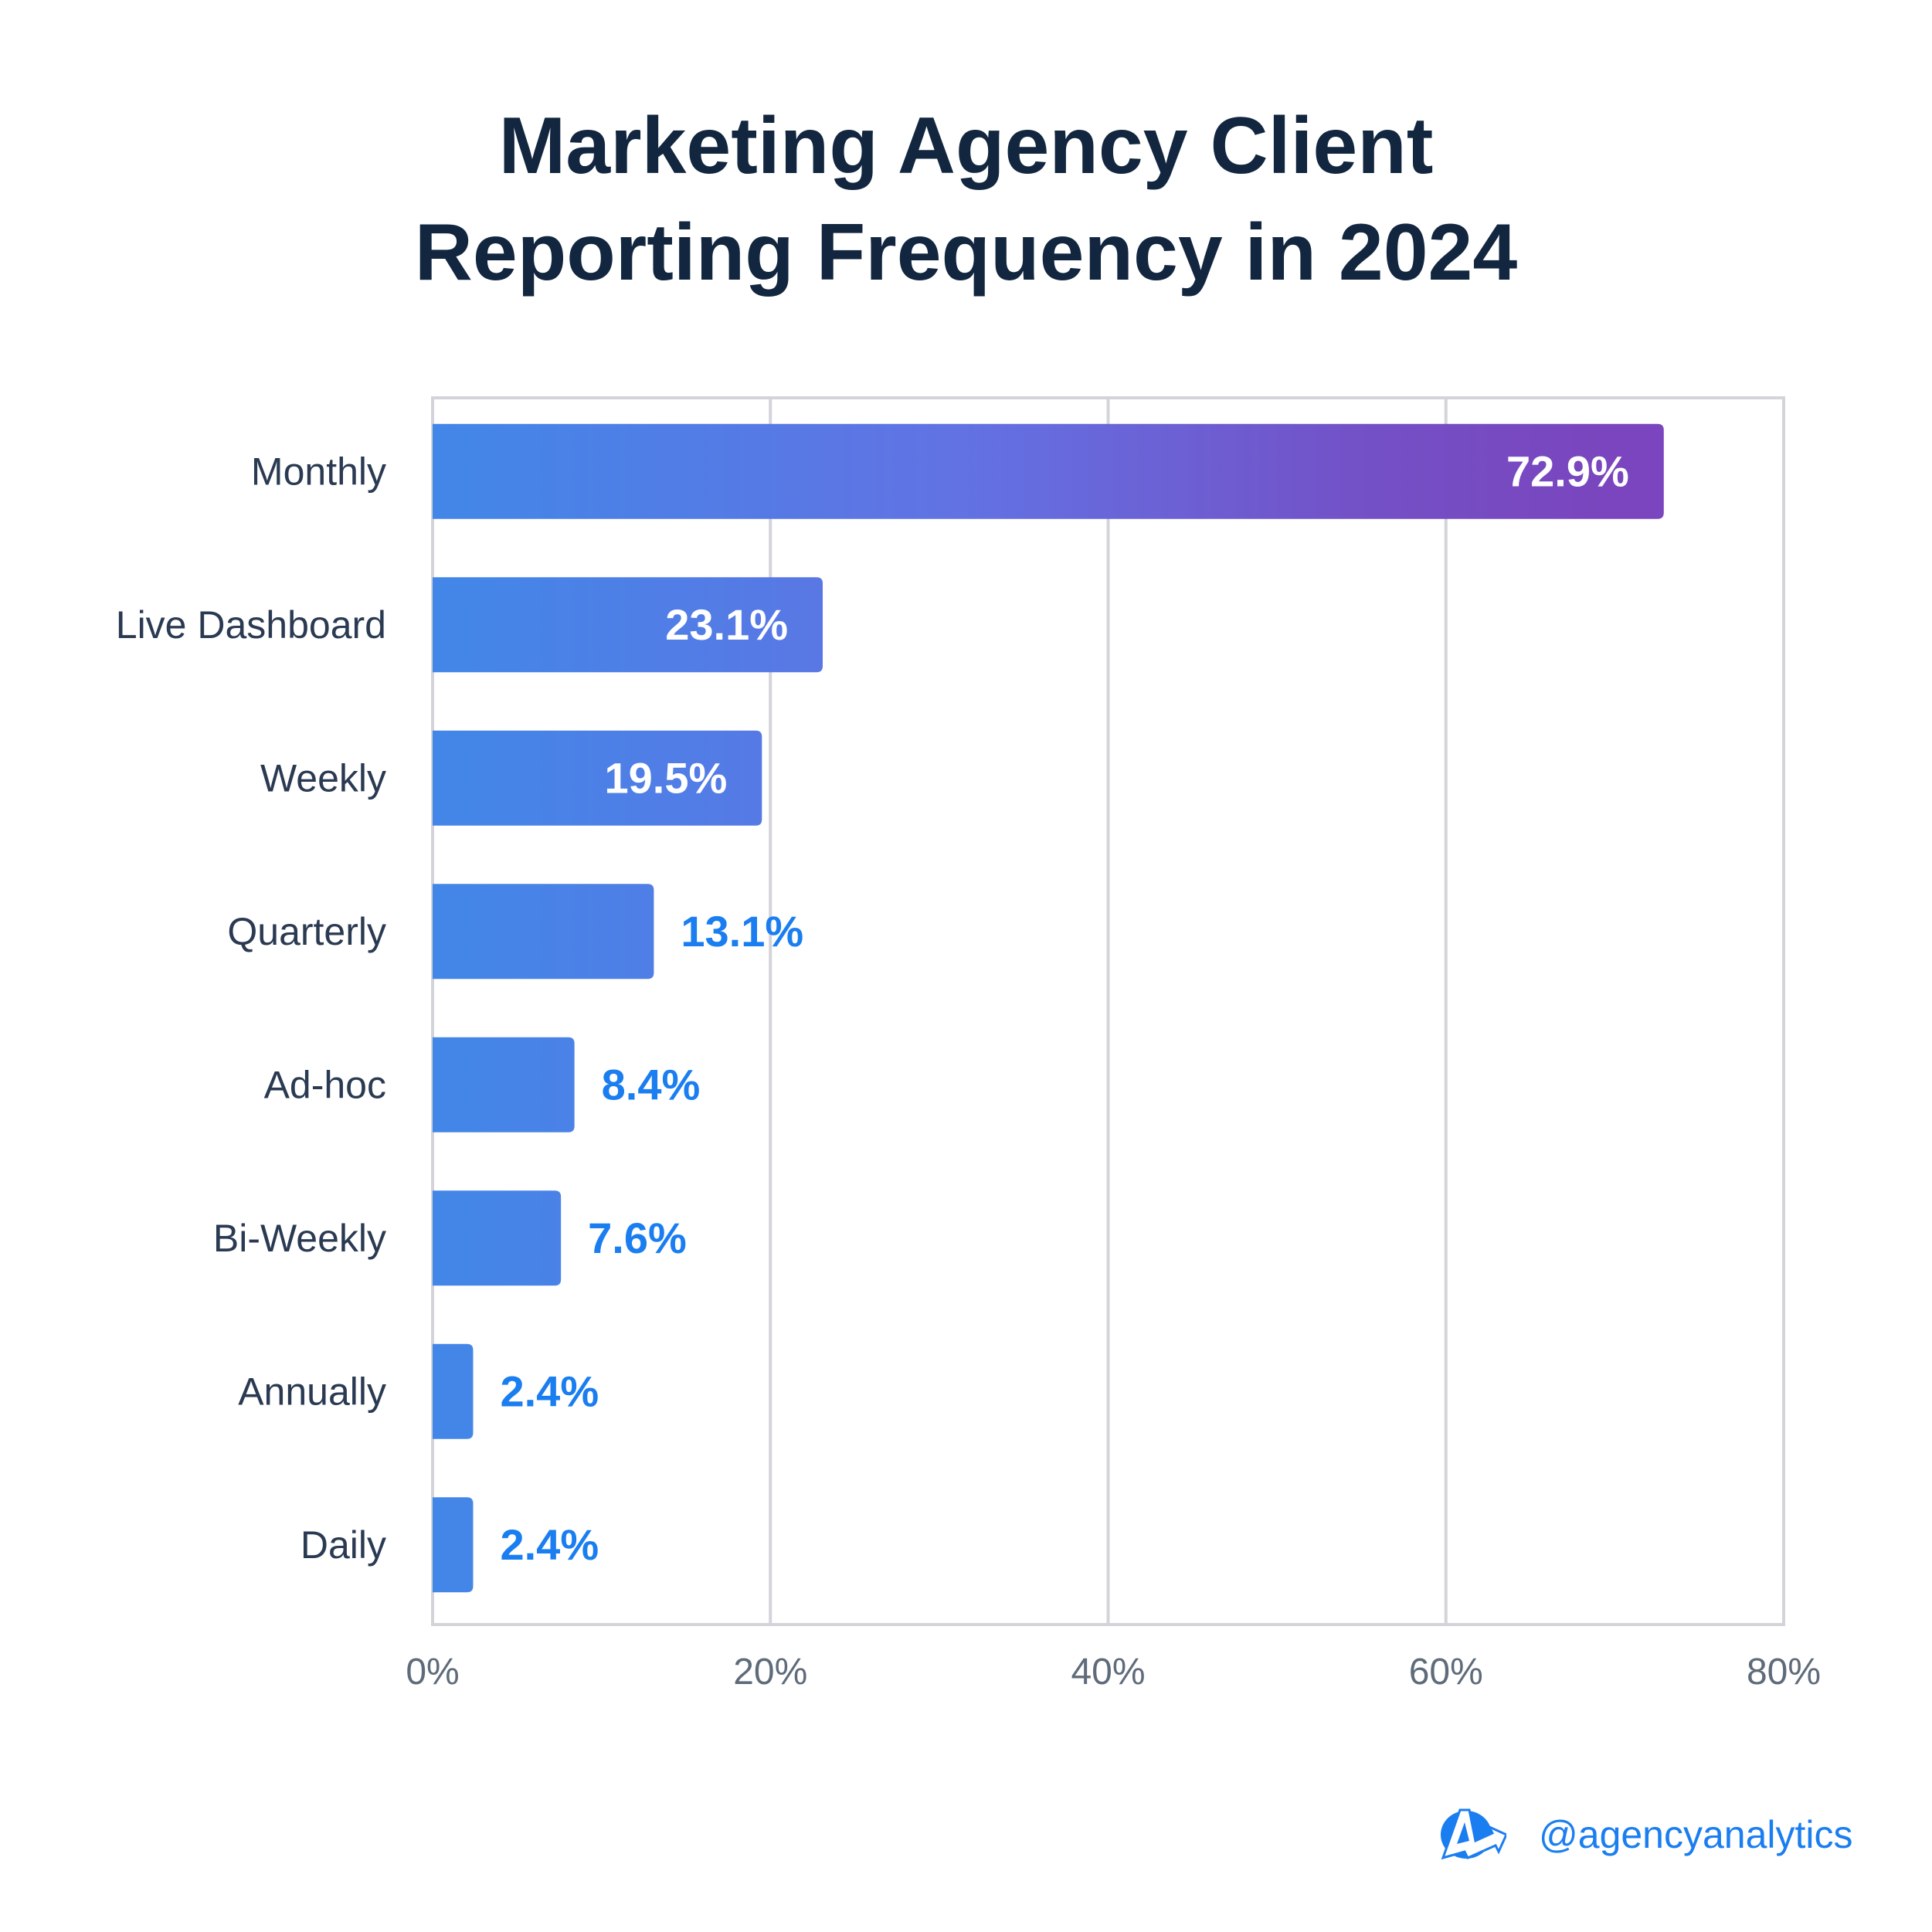  What do you see at coordinates (1784, 1672) in the screenshot?
I see `x-tick-label: 80%` at bounding box center [1784, 1672].